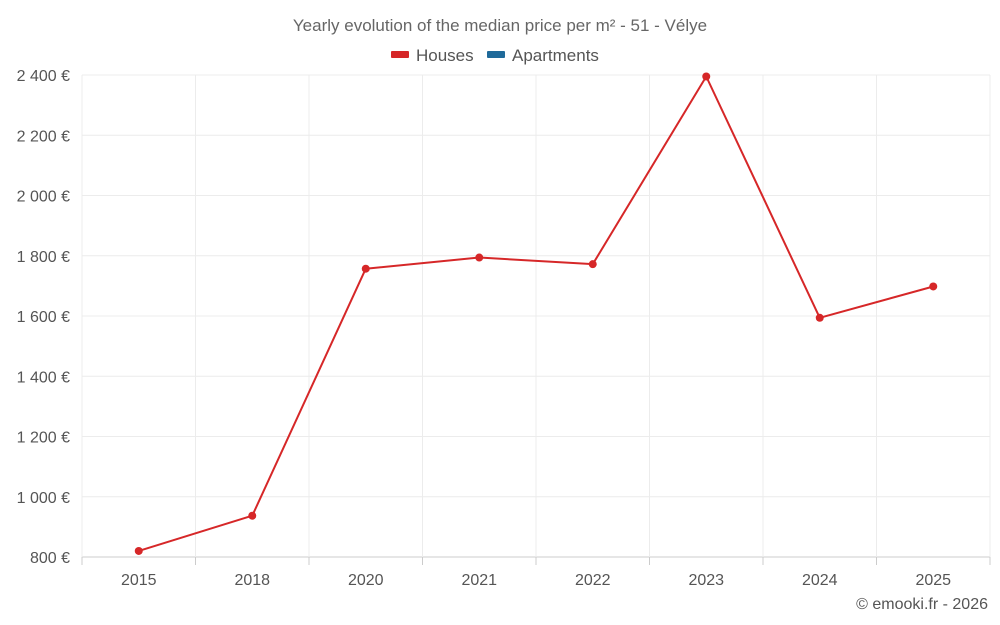 The image size is (1000, 625). What do you see at coordinates (820, 580) in the screenshot?
I see `x-tick-label: 2024` at bounding box center [820, 580].